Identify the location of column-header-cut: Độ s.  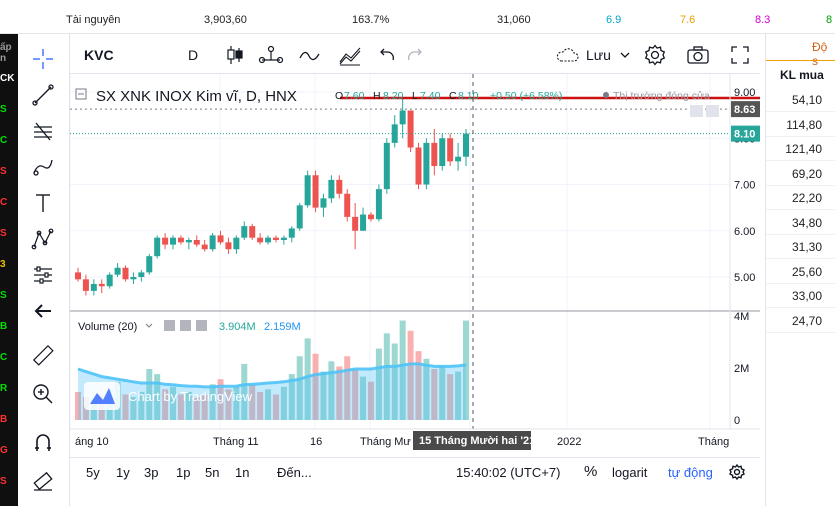
(820, 54).